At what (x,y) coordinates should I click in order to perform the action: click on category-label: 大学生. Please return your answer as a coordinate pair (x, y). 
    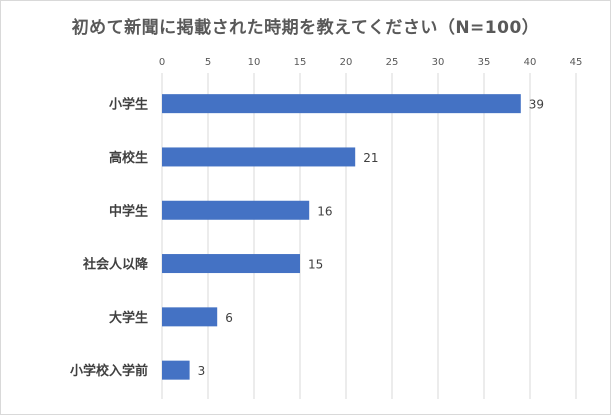
    Looking at the image, I should click on (128, 318).